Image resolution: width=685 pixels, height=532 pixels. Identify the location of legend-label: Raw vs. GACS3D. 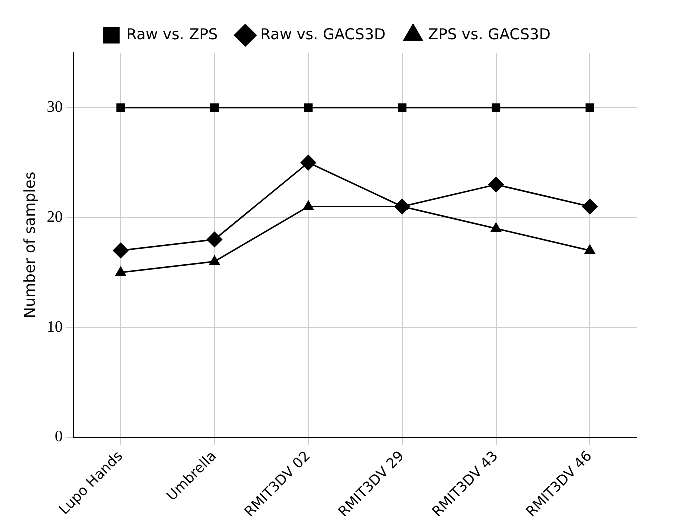
(323, 34).